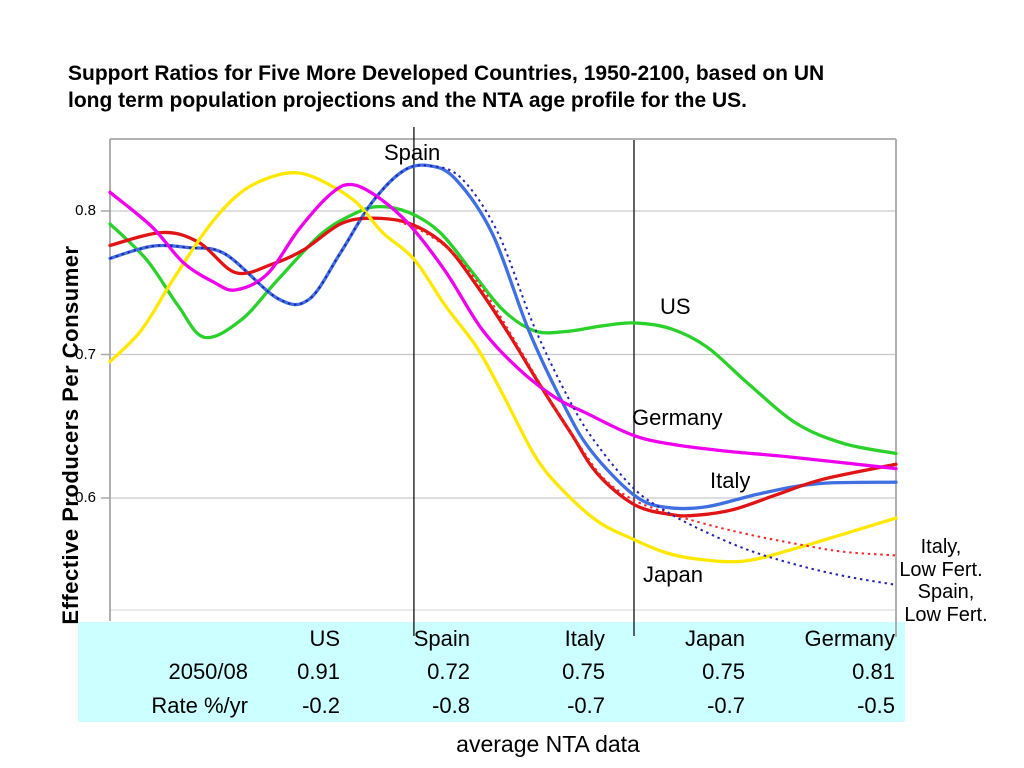 Image resolution: width=1024 pixels, height=768 pixels. What do you see at coordinates (85, 497) in the screenshot?
I see `y-tick-label-0-6: 0.6` at bounding box center [85, 497].